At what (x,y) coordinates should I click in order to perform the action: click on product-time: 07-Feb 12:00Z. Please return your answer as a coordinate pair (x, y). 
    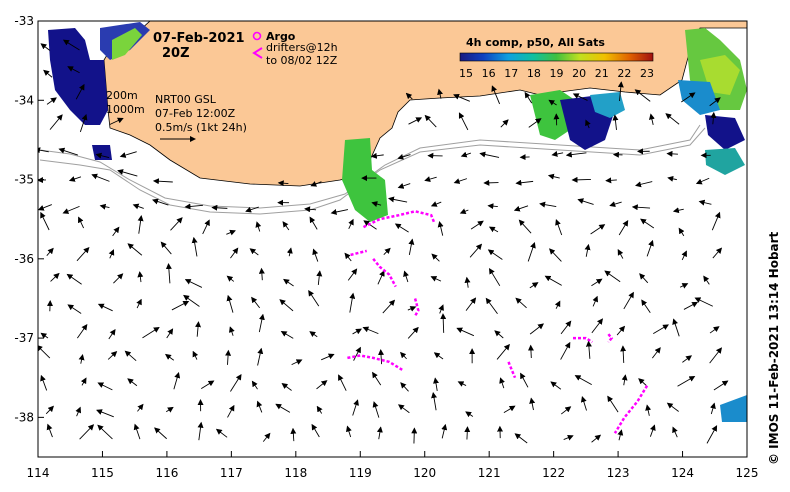
    Looking at the image, I should click on (195, 113).